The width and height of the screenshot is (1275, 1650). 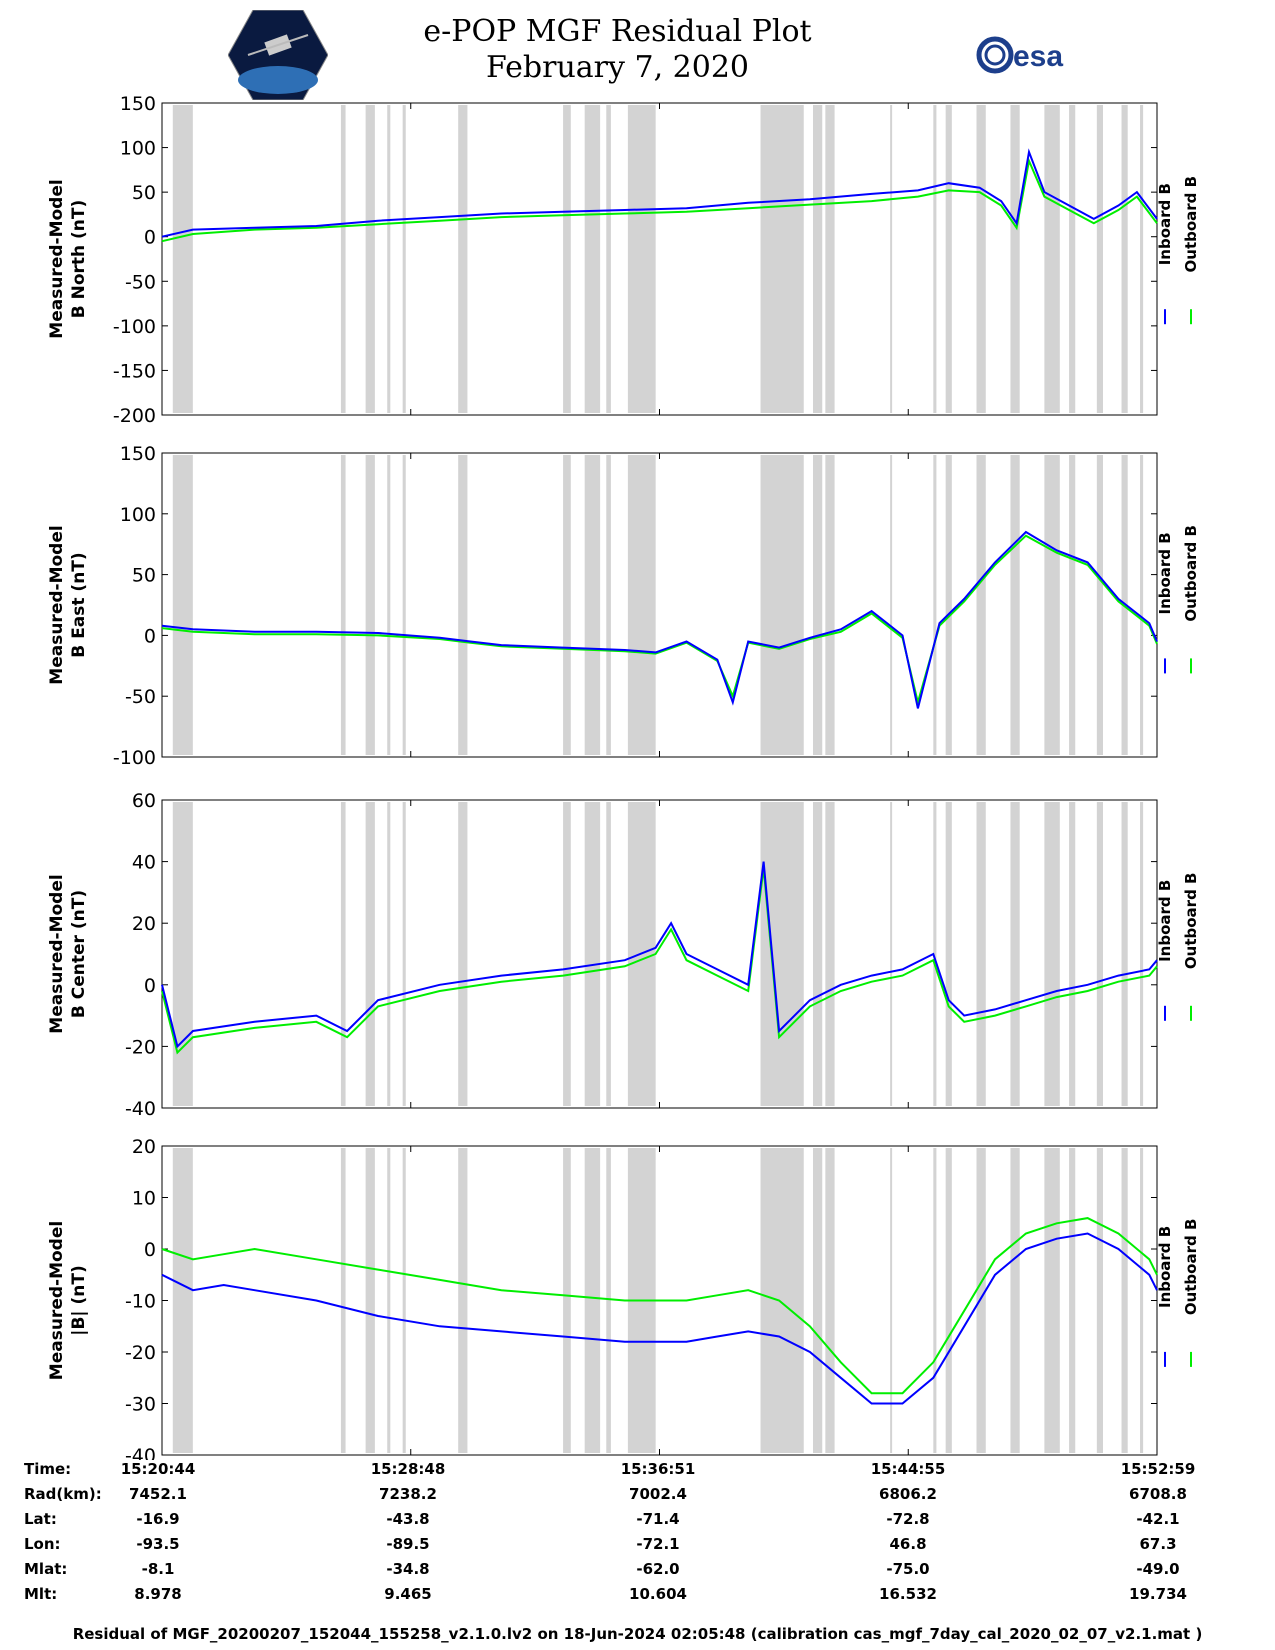 What do you see at coordinates (158, 1544) in the screenshot?
I see `info-value: -93.5` at bounding box center [158, 1544].